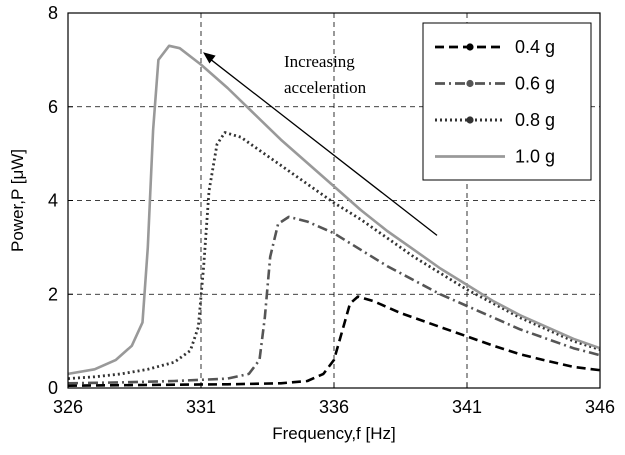 This screenshot has height=455, width=625. I want to click on y-tick-label: 0, so click(53, 388).